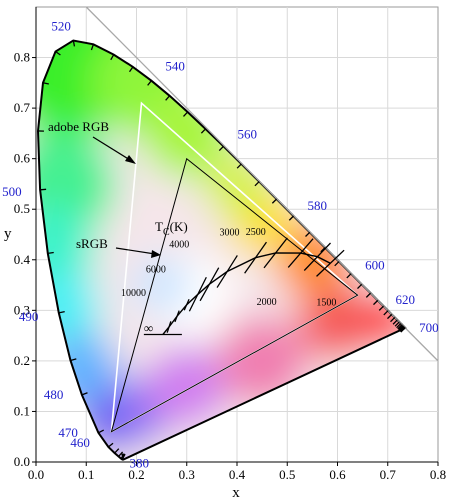 Image resolution: width=451 pixels, height=500 pixels. What do you see at coordinates (139, 462) in the screenshot?
I see `wavelength-label: 380` at bounding box center [139, 462].